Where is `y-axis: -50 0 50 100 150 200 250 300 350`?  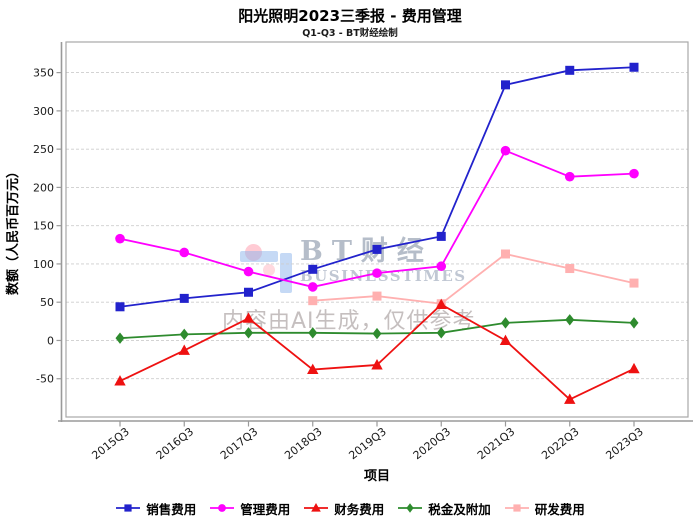
y-axis: -50 0 50 100 150 200 250 300 350 is located at coordinates (47, 226).